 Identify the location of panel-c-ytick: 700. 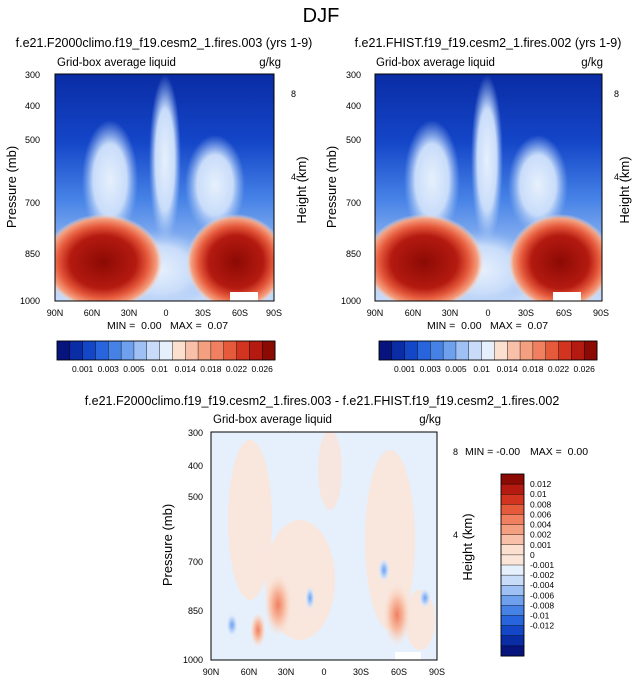
(195, 562).